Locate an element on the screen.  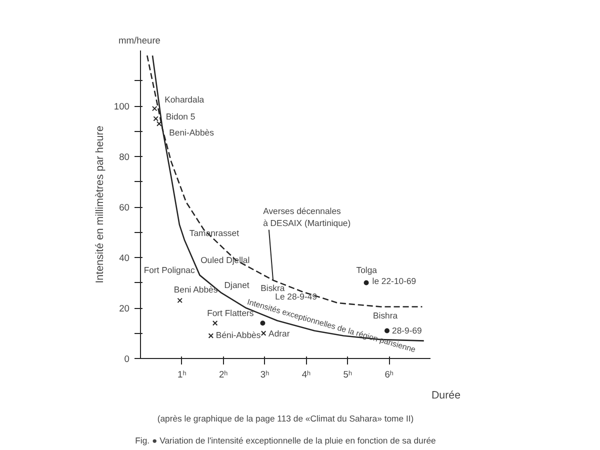
y-tick-label: 80 is located at coordinates (124, 157).